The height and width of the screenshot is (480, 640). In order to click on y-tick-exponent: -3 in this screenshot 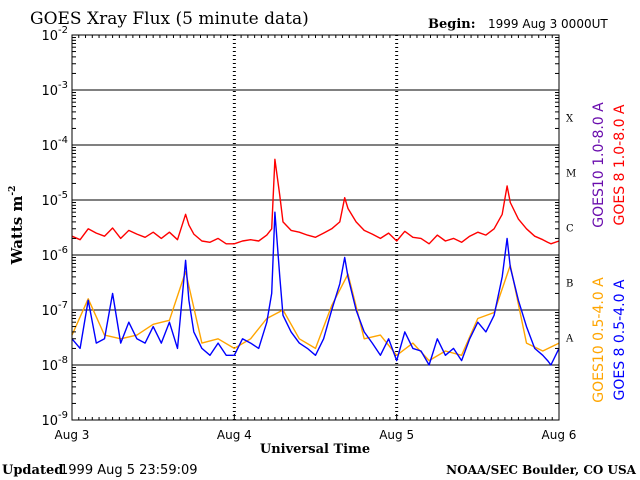, I will do `click(63, 85)`.